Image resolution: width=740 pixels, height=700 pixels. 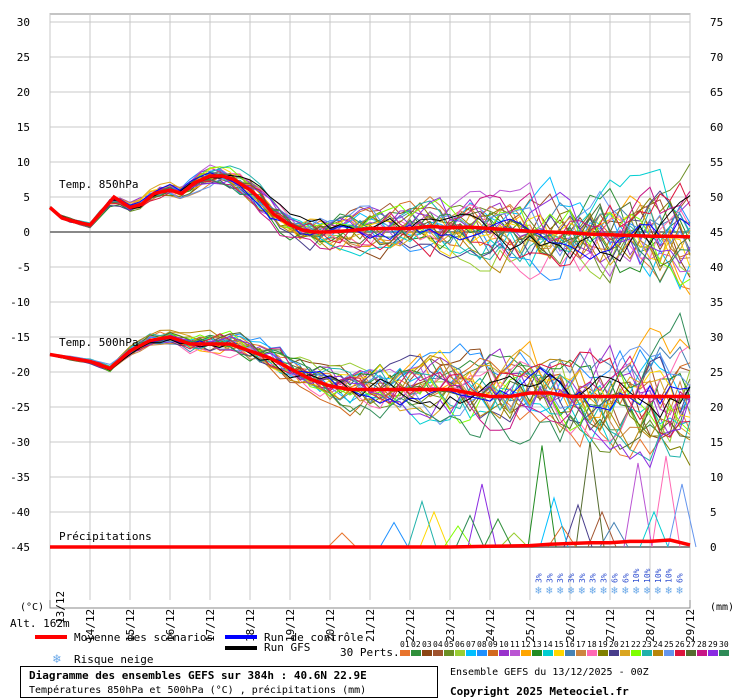 I want to click on legend-control-label: Run de contrôle, so click(x=313, y=637).